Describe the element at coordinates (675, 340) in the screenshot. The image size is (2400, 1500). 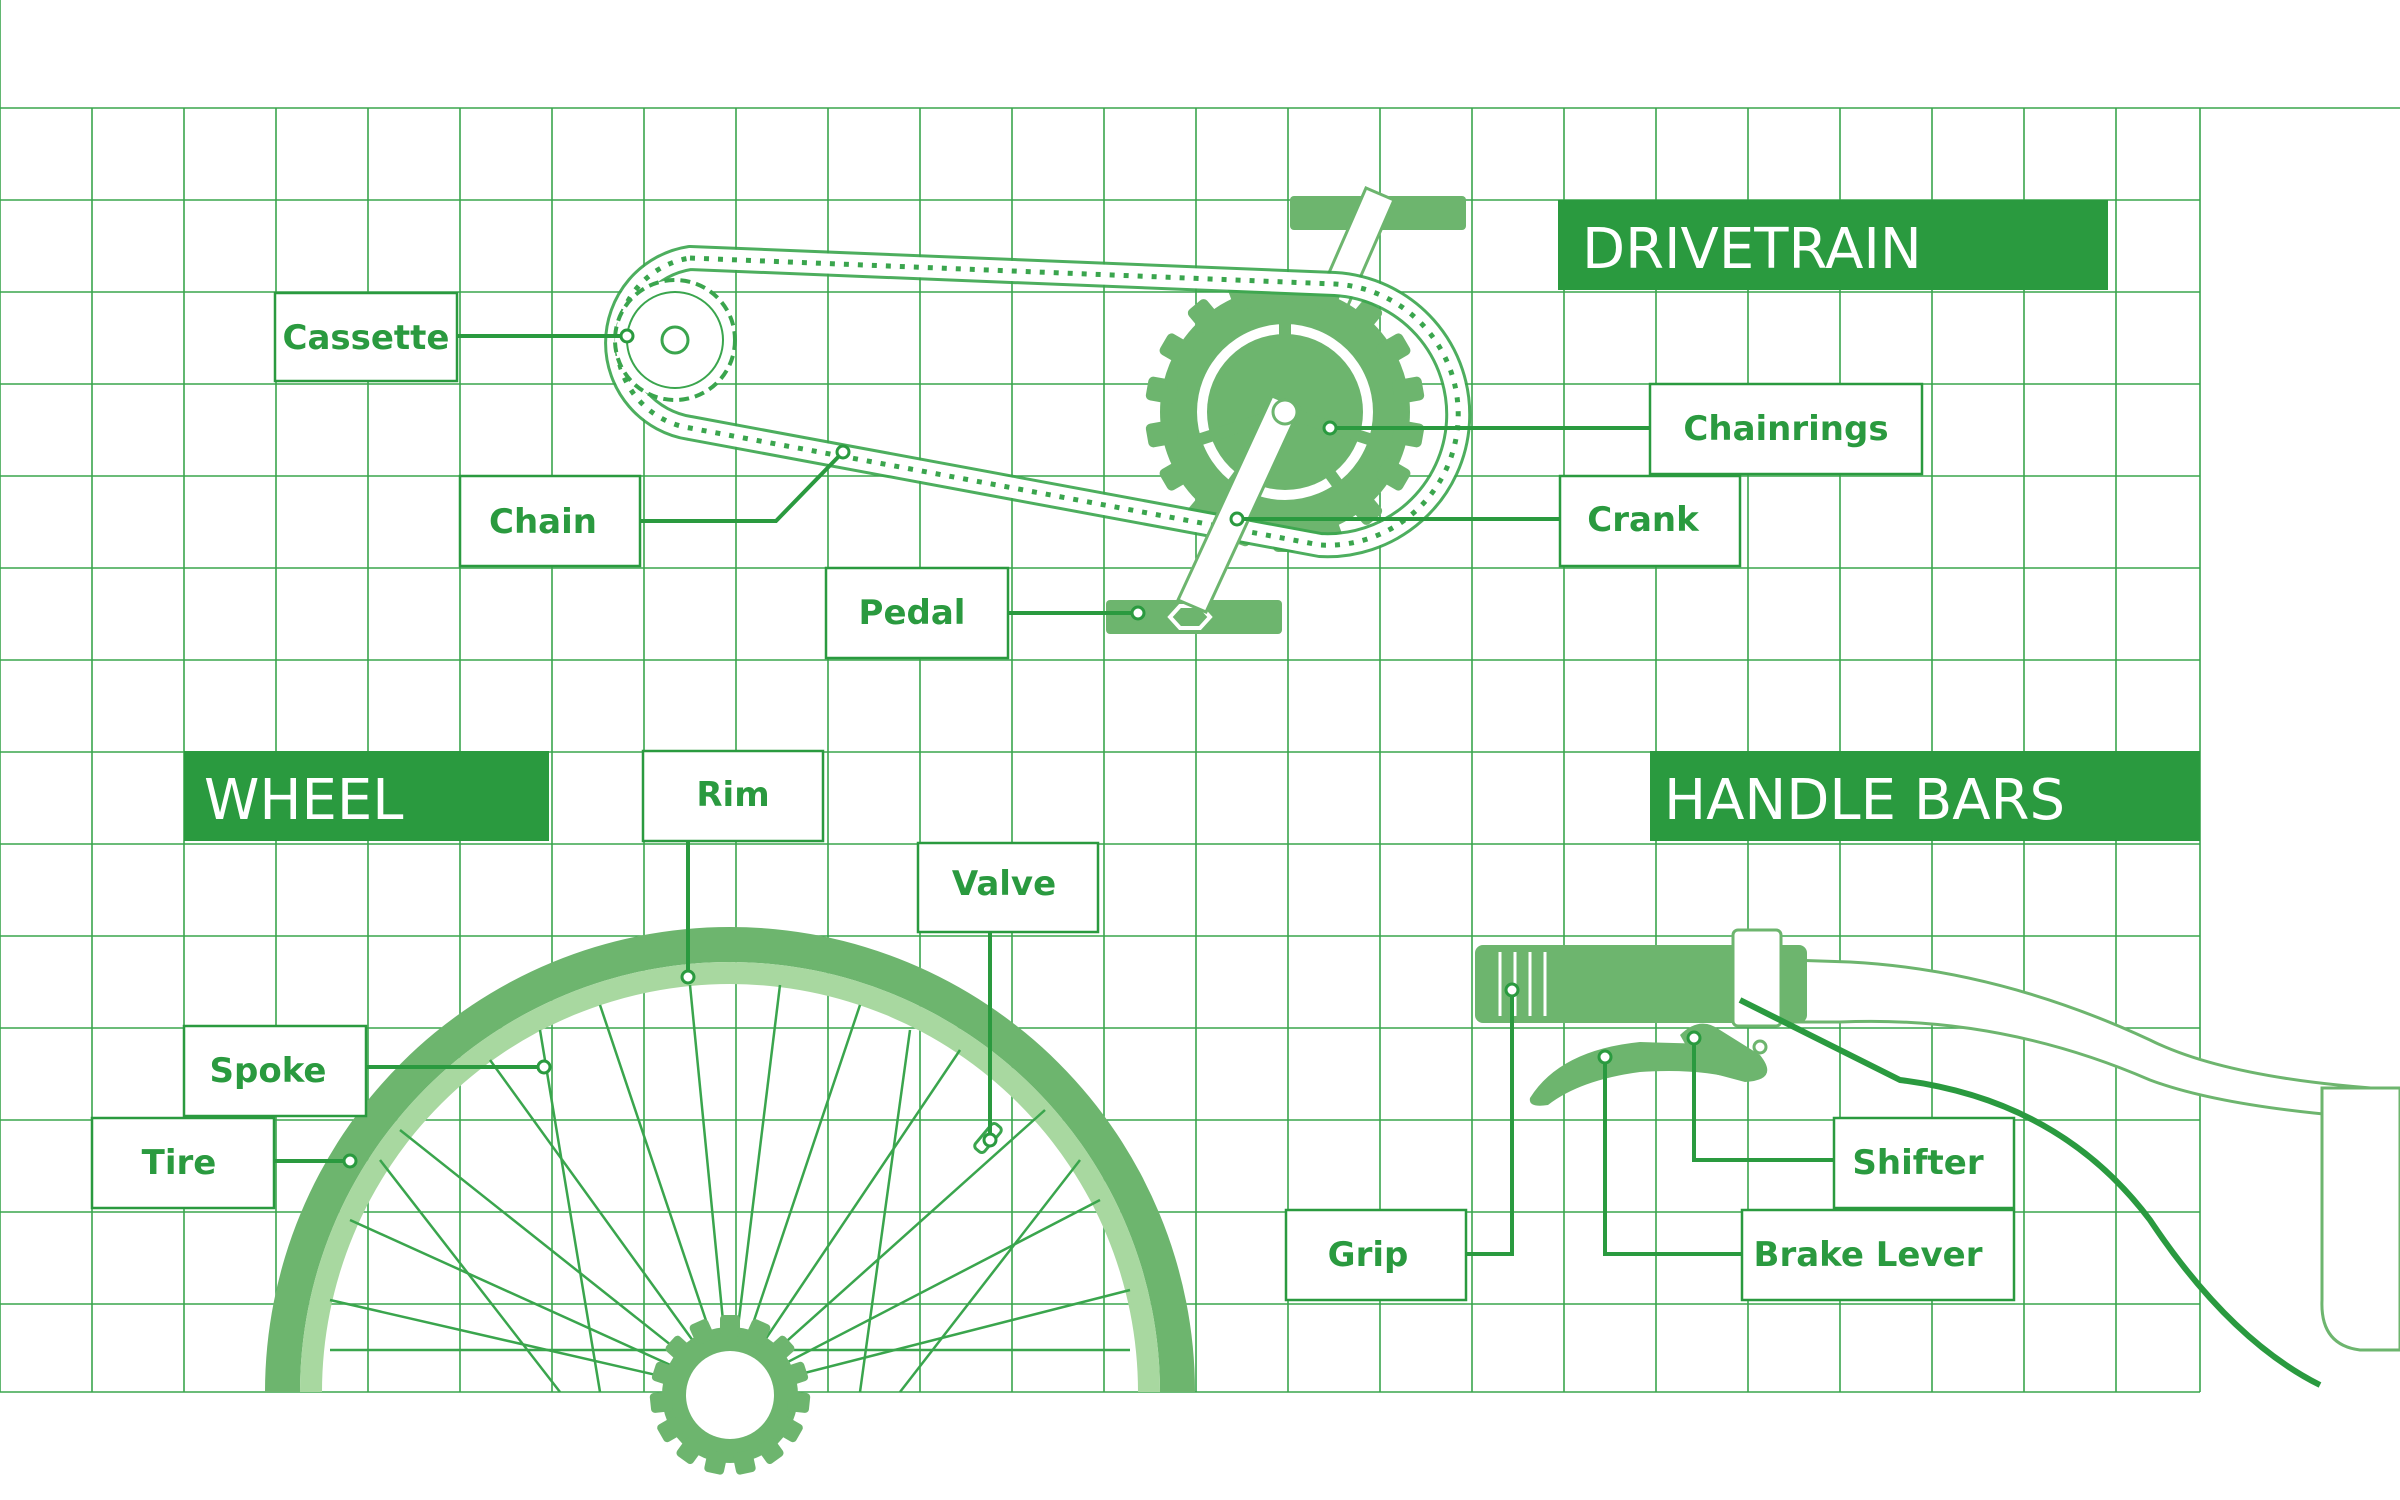
I see `cassette` at that location.